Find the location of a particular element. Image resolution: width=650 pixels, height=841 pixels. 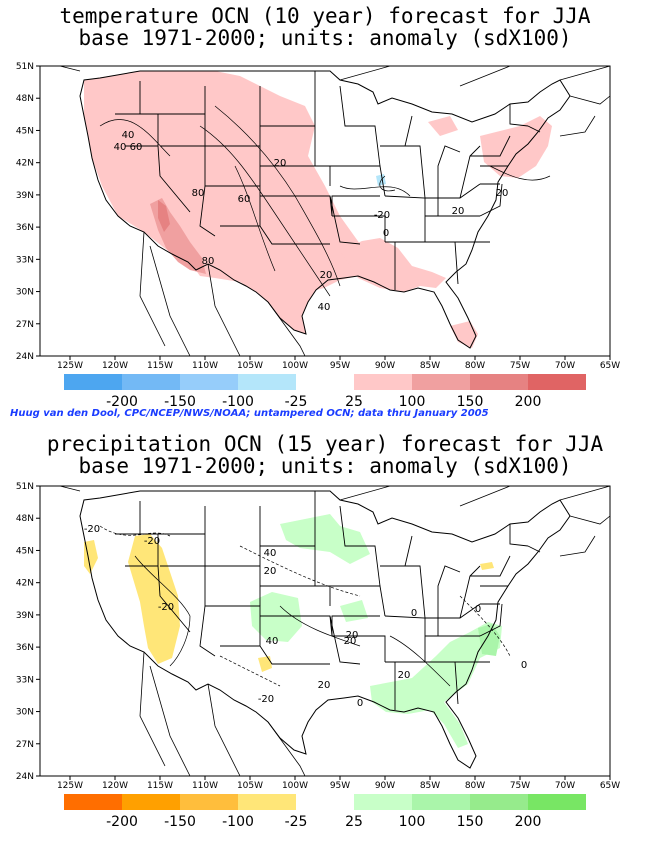

lon-tick-label: 95W is located at coordinates (340, 366).